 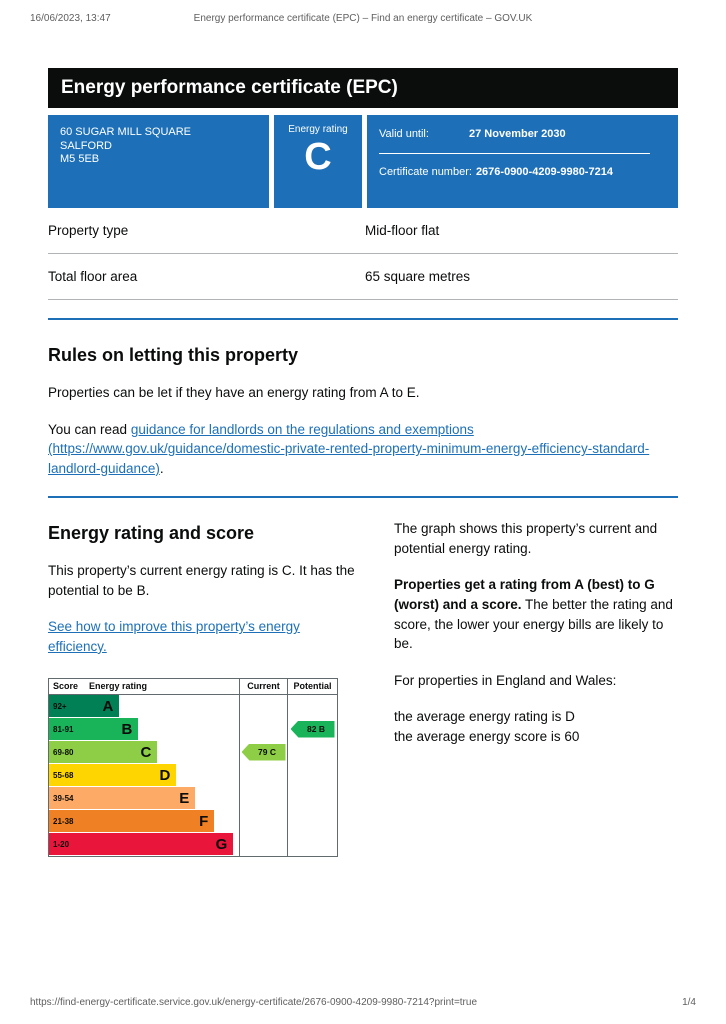 I want to click on band-area-e: 39-54 E, so click(x=144, y=798).